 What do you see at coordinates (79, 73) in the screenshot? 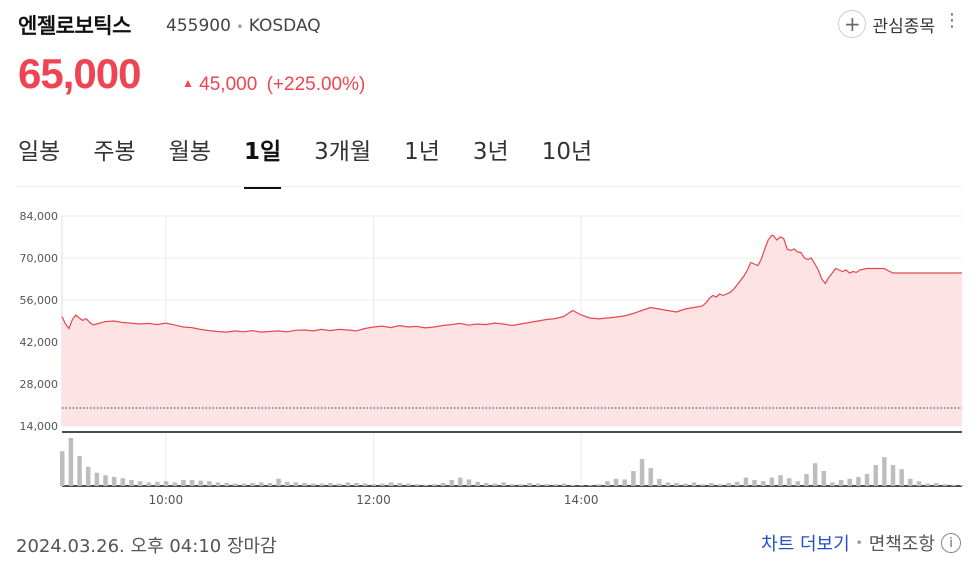
I see `current-price: 65,000` at bounding box center [79, 73].